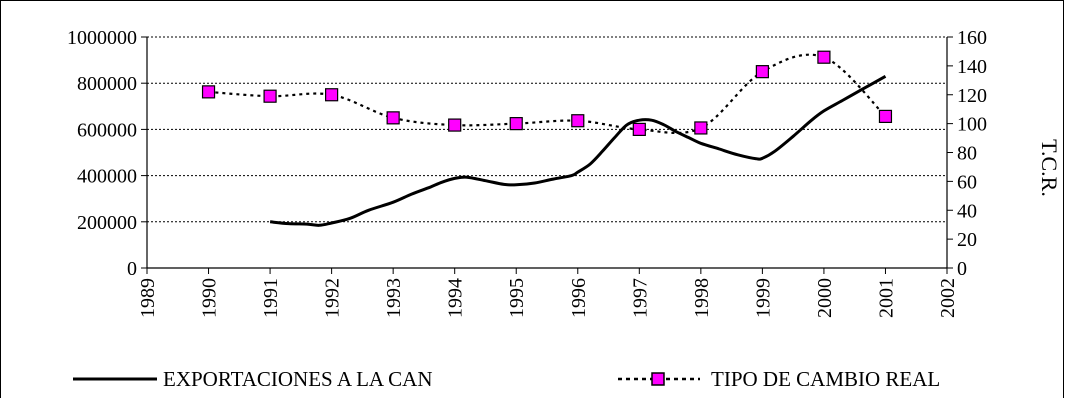  What do you see at coordinates (972, 38) in the screenshot?
I see `y2-tick-label: 160` at bounding box center [972, 38].